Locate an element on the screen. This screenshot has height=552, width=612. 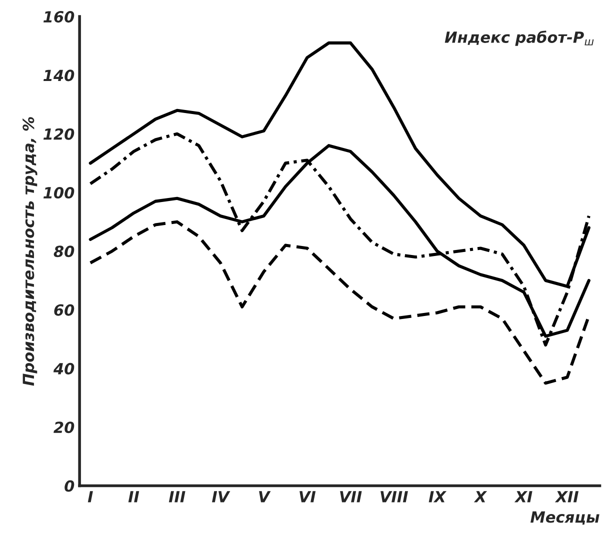
y-tick-label: 160 is located at coordinates (58, 17).